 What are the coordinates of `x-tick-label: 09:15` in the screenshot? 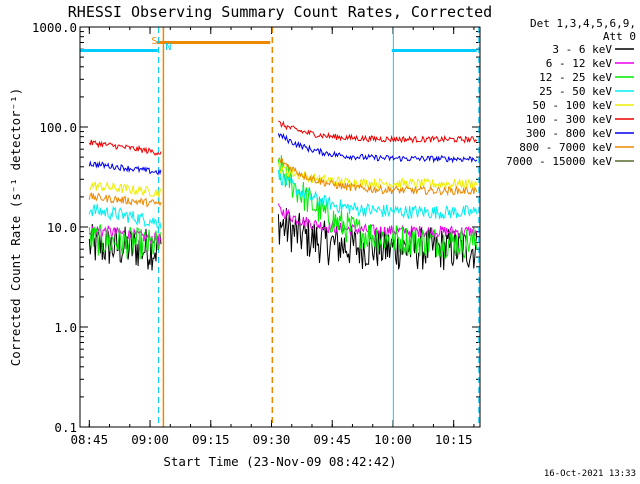 It's located at (211, 439).